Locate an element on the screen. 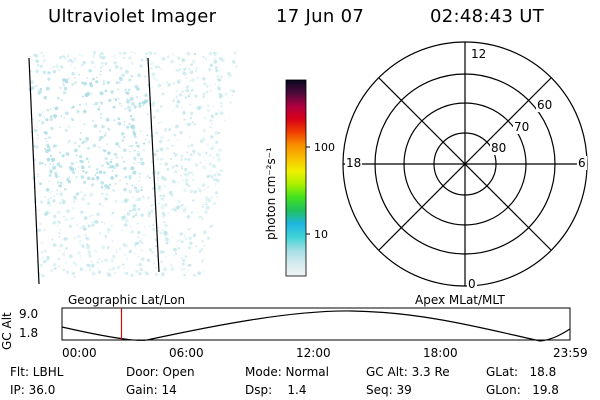 The height and width of the screenshot is (400, 600). mlt-label-6: 6 is located at coordinates (582, 163).